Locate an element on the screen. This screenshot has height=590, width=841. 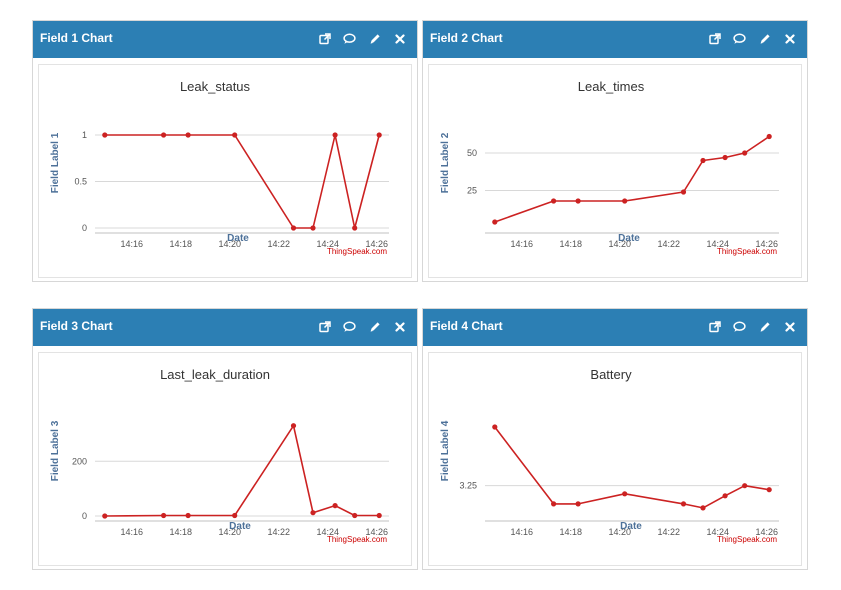
chart-title: Battery is located at coordinates (611, 374).